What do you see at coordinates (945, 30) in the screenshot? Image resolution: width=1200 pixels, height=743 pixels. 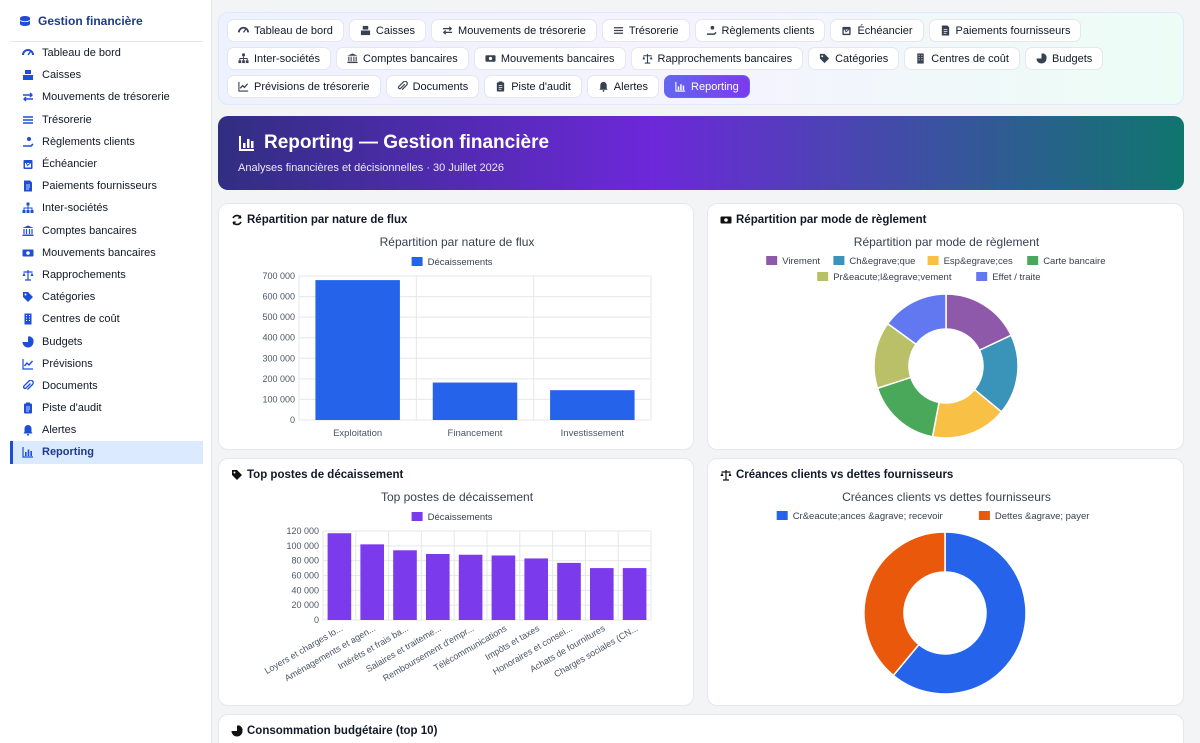 I see `invoice-icon` at bounding box center [945, 30].